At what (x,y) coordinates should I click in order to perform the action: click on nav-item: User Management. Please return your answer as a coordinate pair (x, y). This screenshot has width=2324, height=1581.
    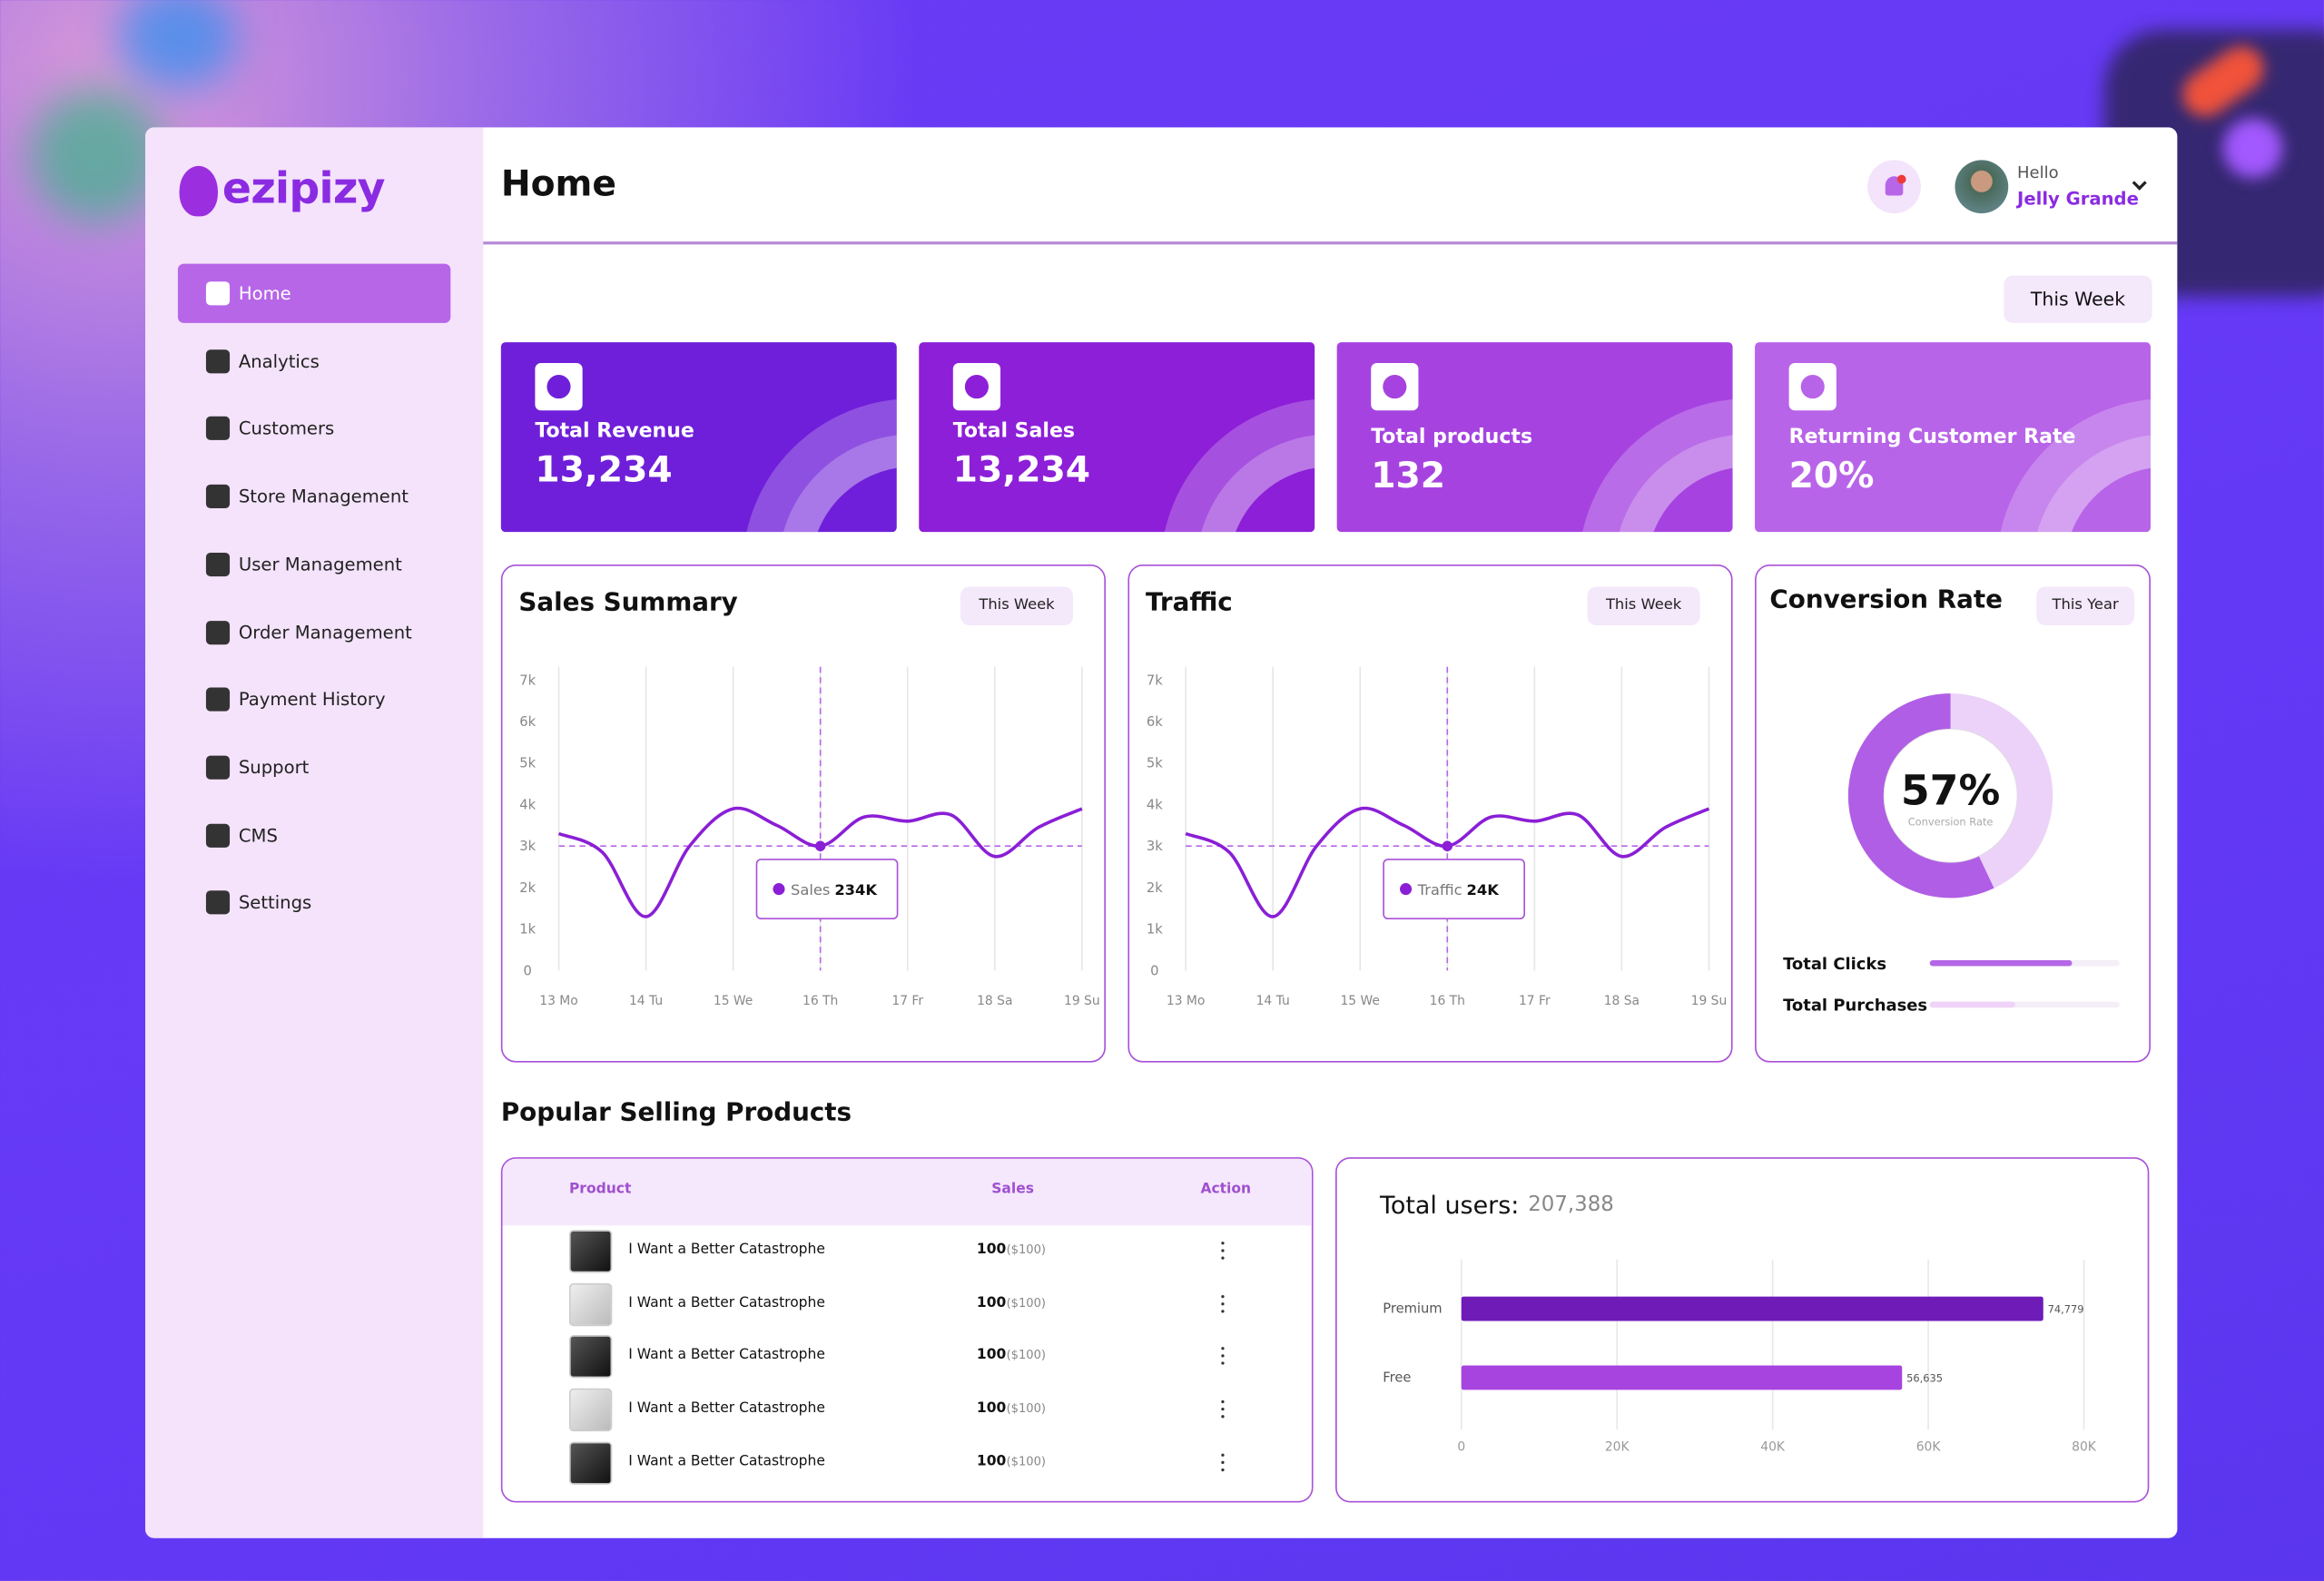
    Looking at the image, I should click on (314, 564).